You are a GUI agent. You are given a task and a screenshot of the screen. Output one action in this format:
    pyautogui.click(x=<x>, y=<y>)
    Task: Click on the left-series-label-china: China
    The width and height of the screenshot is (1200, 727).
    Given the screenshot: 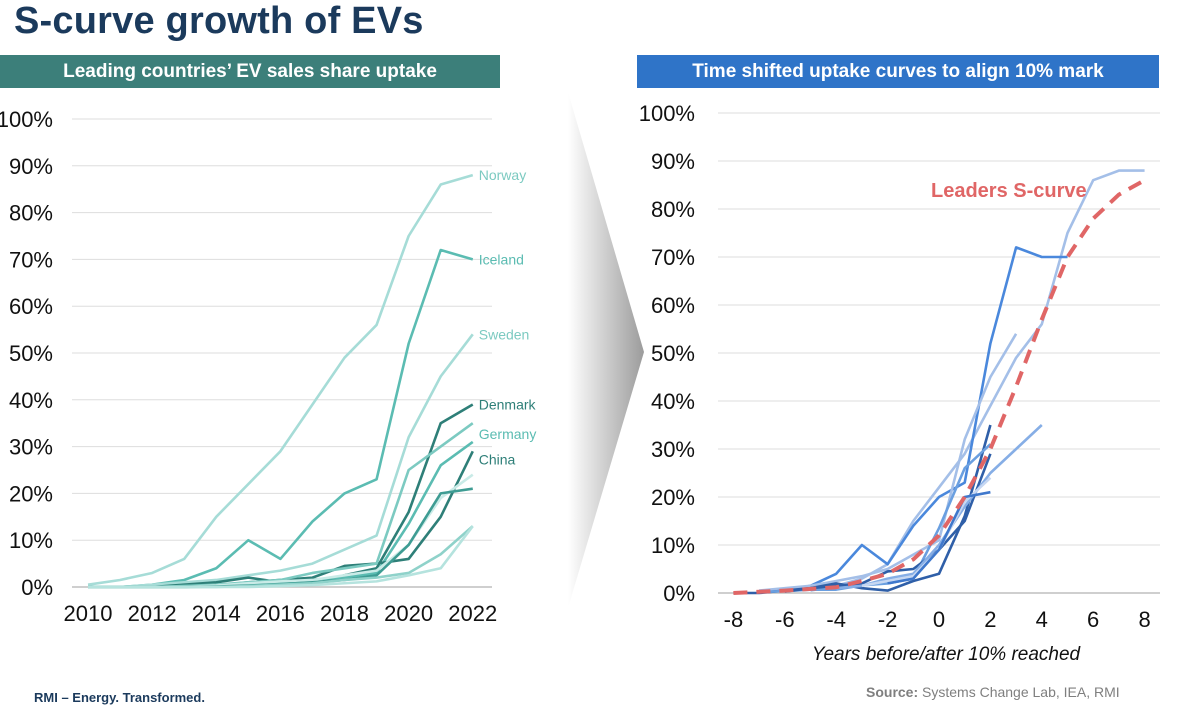 What is the action you would take?
    pyautogui.click(x=497, y=459)
    